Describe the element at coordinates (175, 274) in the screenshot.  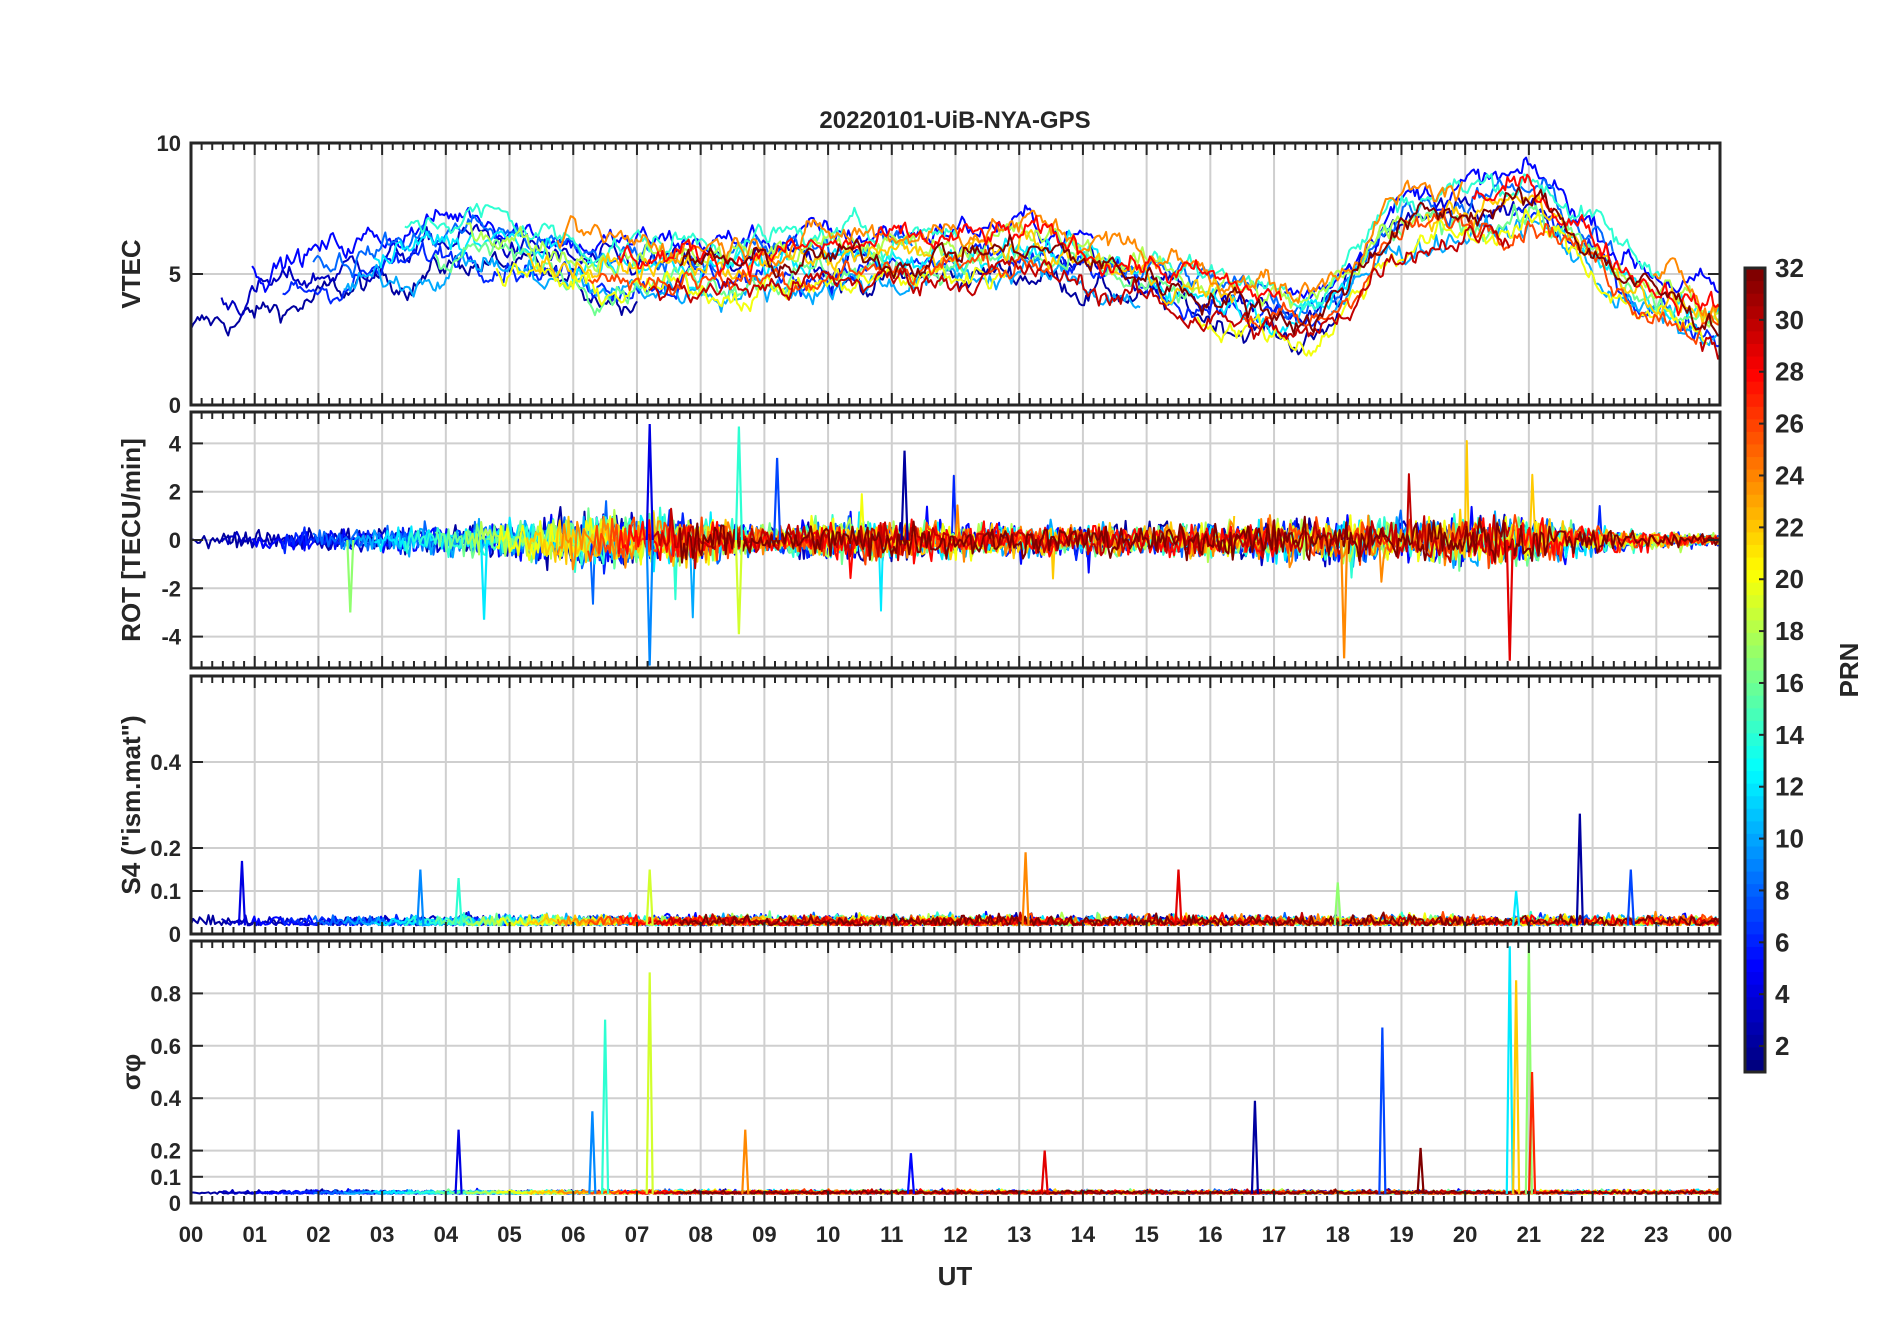
I see `y-tick-label: 5` at that location.